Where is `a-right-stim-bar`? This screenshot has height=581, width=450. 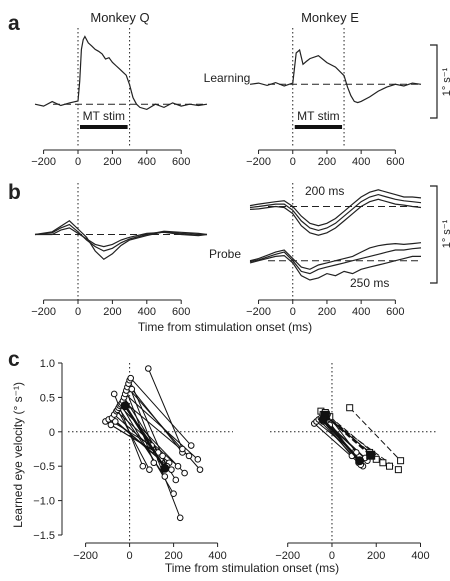 a-right-stim-bar is located at coordinates (318, 127).